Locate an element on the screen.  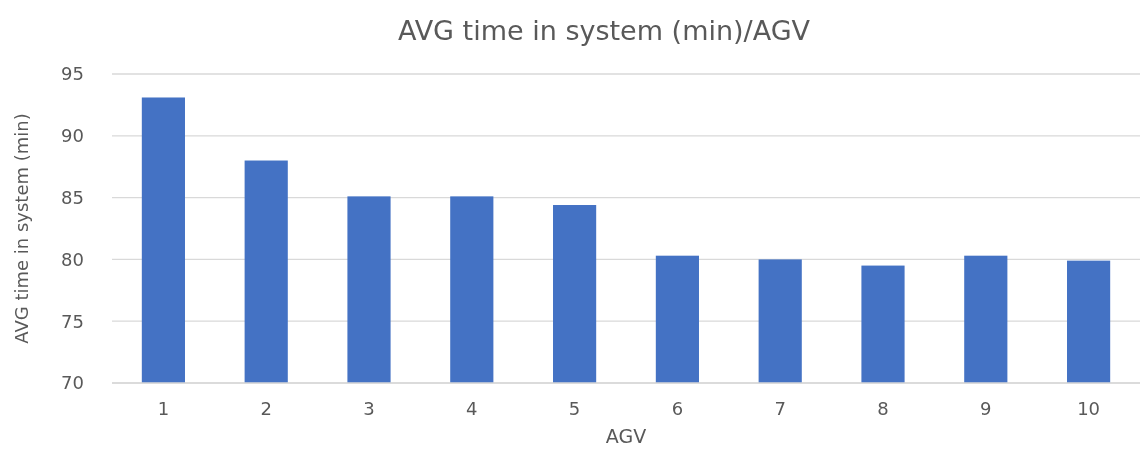
y-tick-label: 70 is located at coordinates (72, 383).